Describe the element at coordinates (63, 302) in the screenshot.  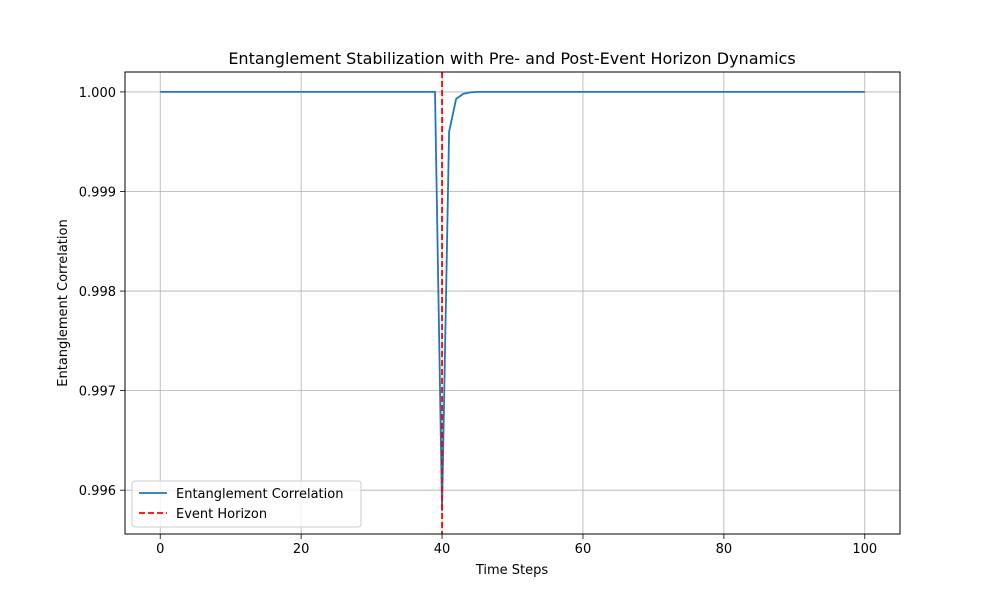
I see `y-axis-label: Entanglement Correlation` at that location.